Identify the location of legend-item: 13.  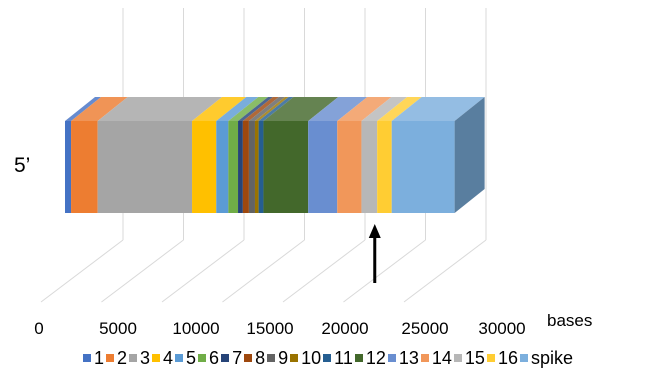
(403, 358).